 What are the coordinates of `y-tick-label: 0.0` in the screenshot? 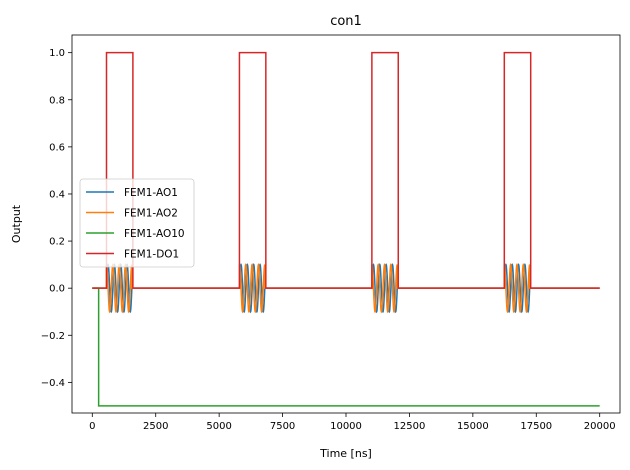 It's located at (57, 289).